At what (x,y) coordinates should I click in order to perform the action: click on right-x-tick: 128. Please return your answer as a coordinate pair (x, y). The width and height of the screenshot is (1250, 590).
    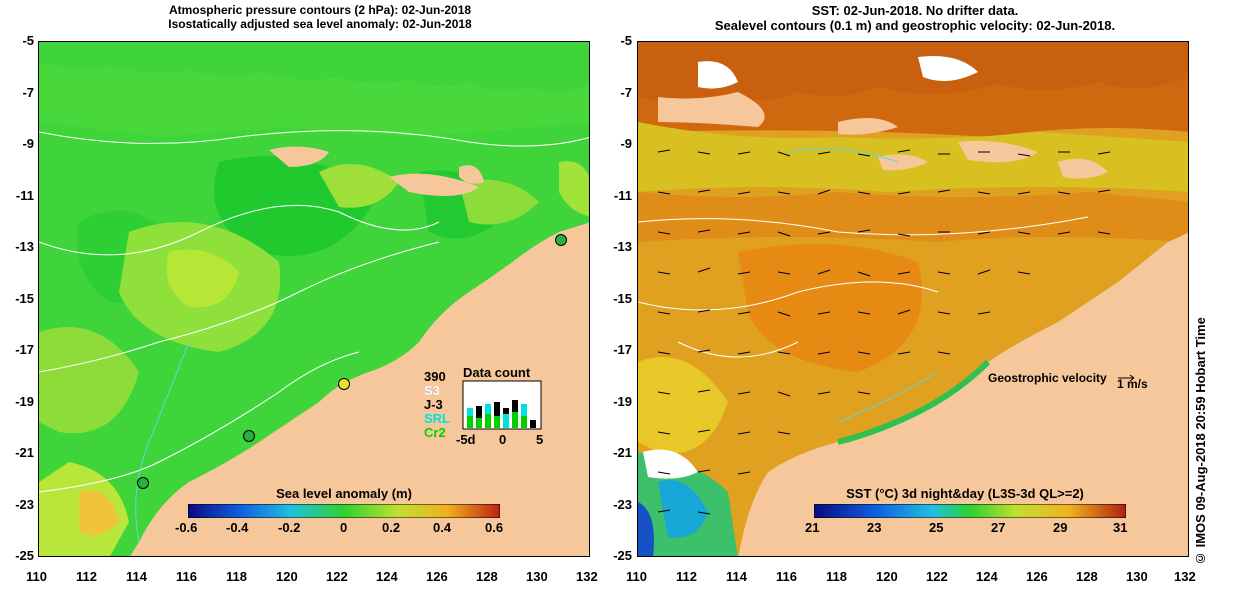
    Looking at the image, I should click on (1087, 576).